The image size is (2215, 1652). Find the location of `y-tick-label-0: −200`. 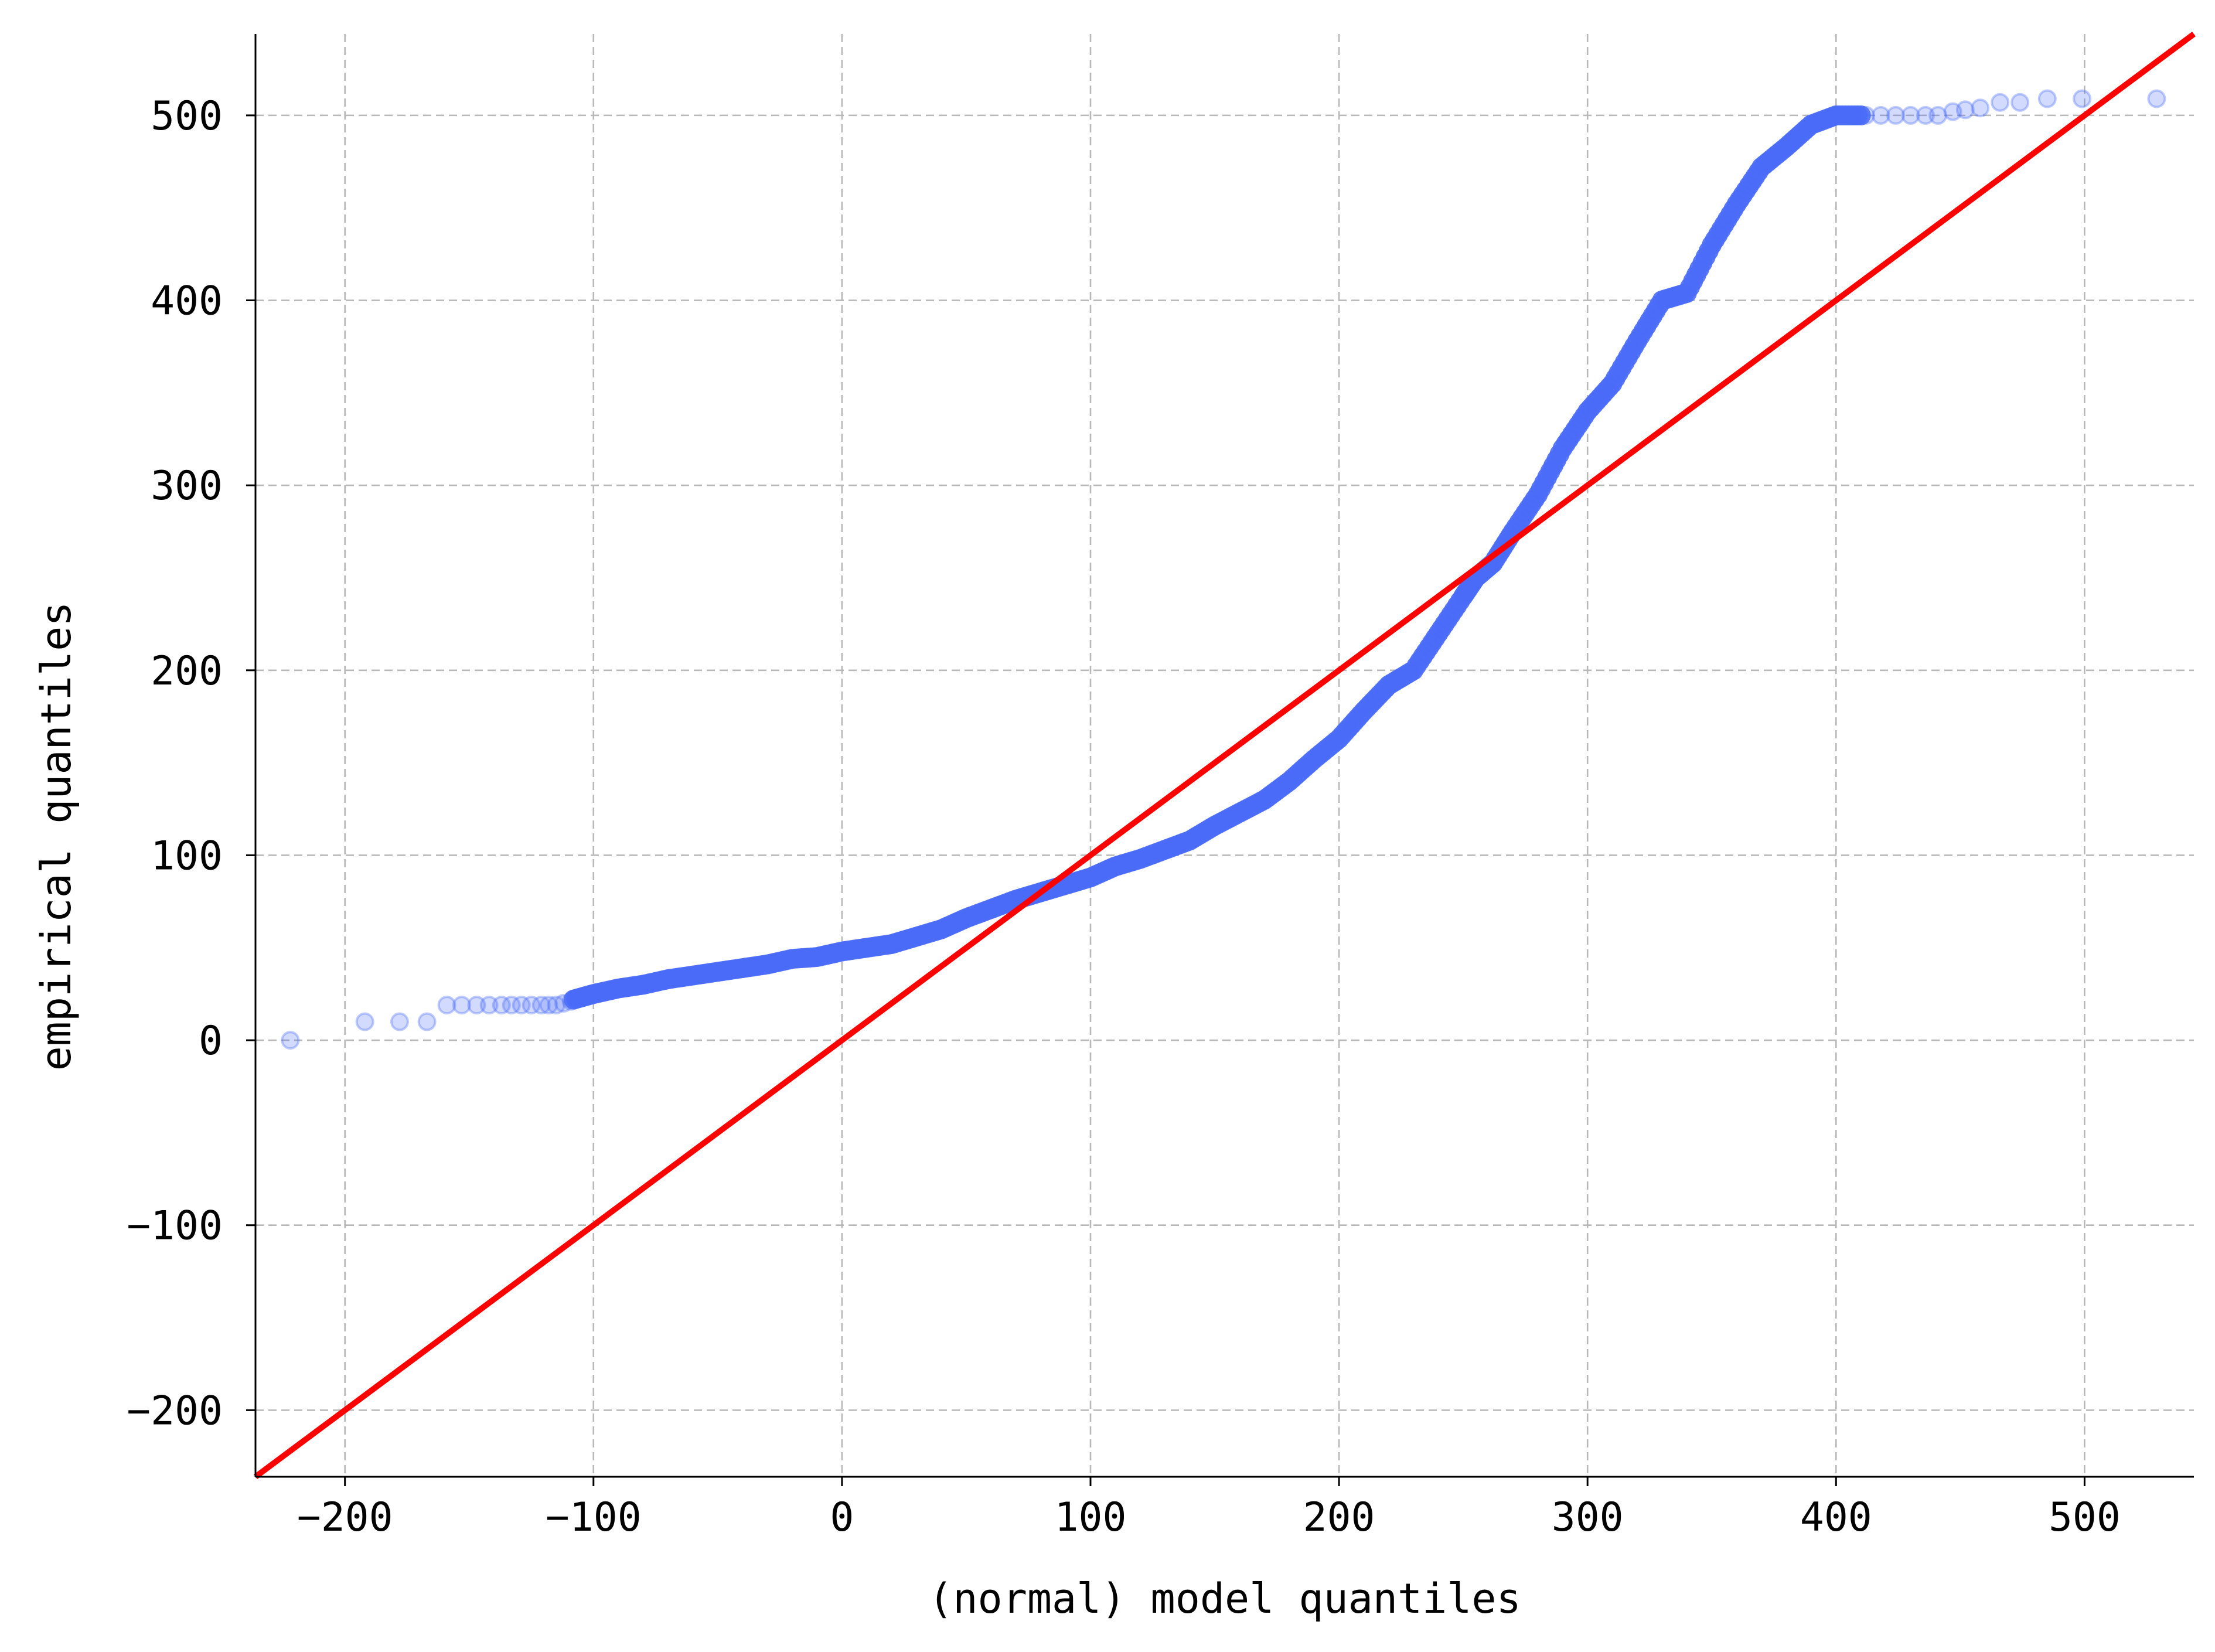

y-tick-label-0: −200 is located at coordinates (175, 1411).